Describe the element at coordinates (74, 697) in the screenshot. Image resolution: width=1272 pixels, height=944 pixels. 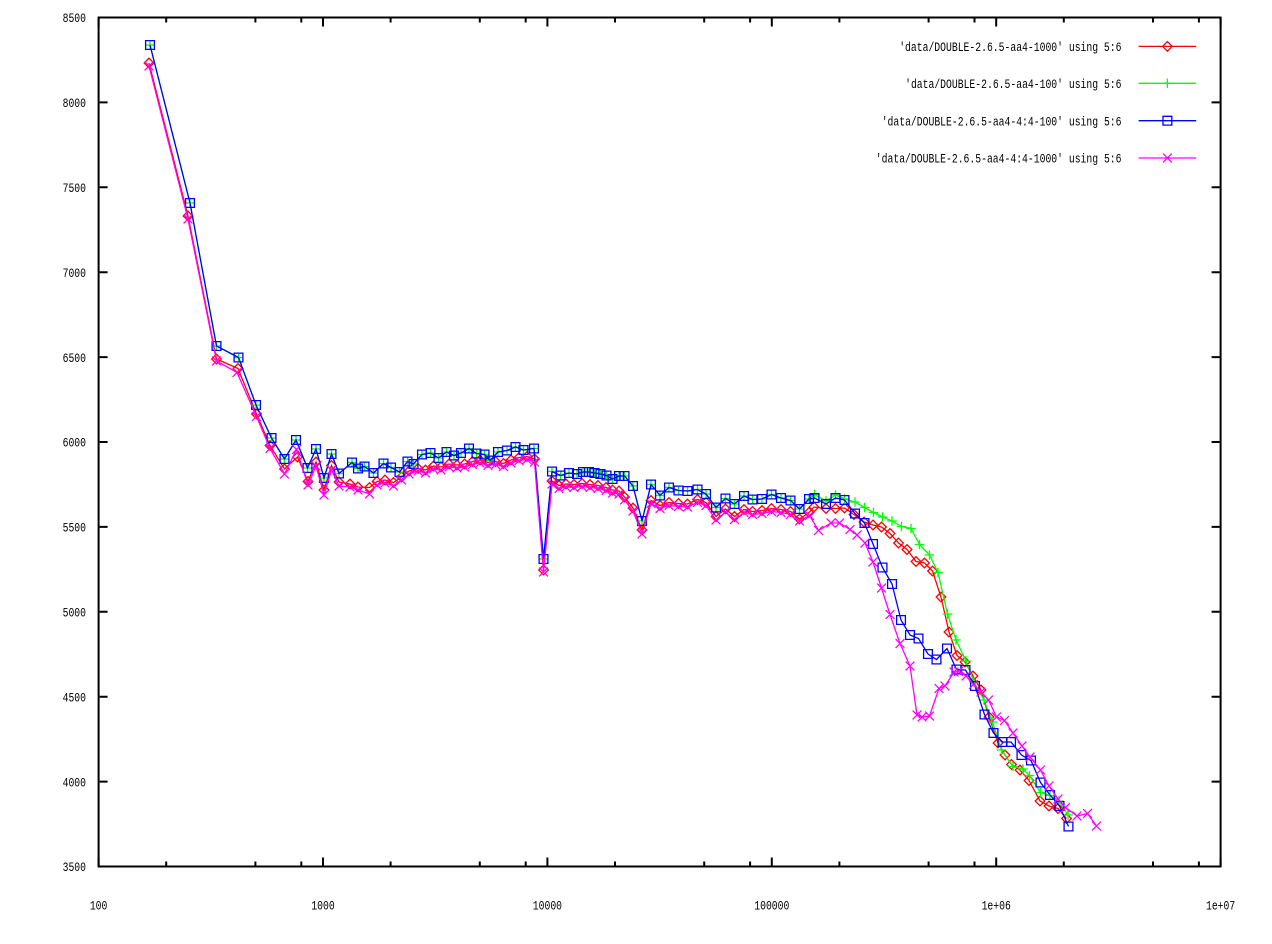
I see `svg-text: 4500` at that location.